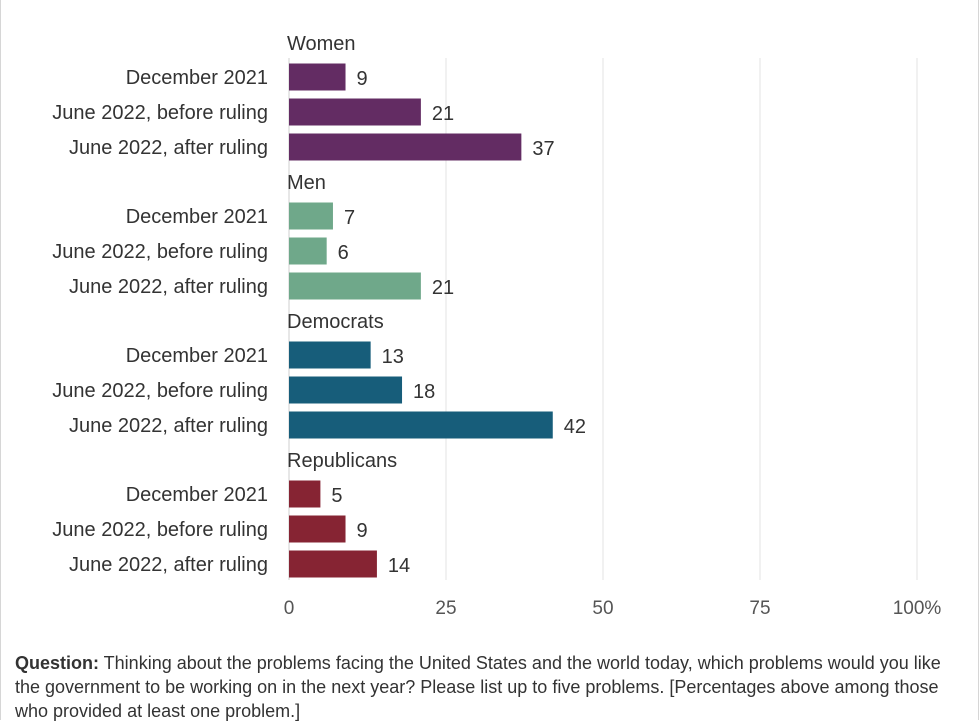  Describe the element at coordinates (306, 183) in the screenshot. I see `group-label: Men` at that location.